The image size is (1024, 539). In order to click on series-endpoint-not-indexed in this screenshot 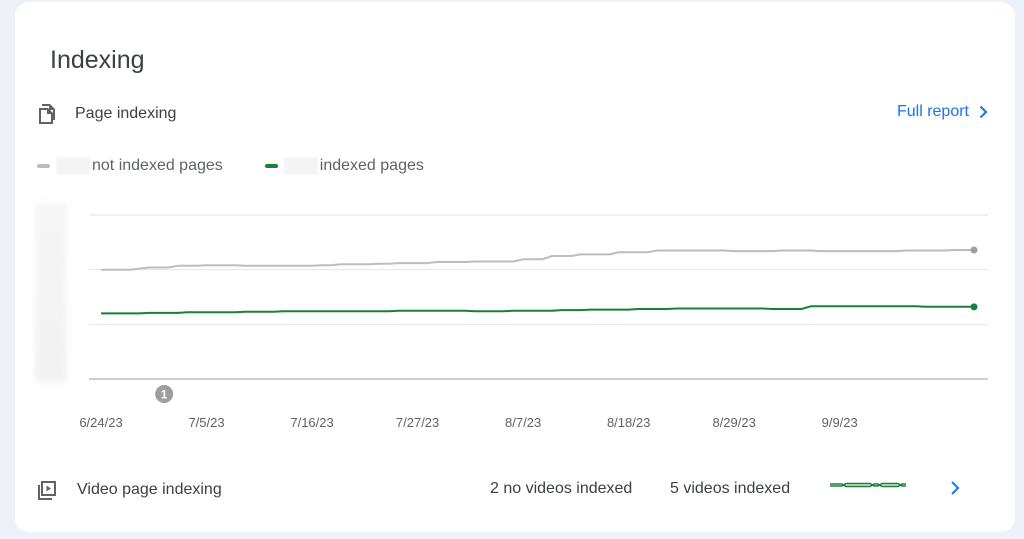, I will do `click(974, 250)`.